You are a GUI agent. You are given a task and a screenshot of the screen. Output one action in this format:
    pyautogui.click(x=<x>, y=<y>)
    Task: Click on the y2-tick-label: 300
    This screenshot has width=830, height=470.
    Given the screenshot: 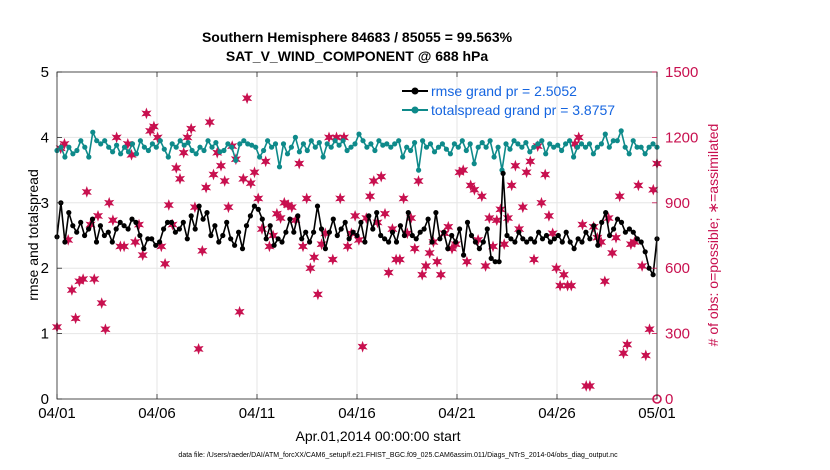 What is the action you would take?
    pyautogui.click(x=677, y=334)
    